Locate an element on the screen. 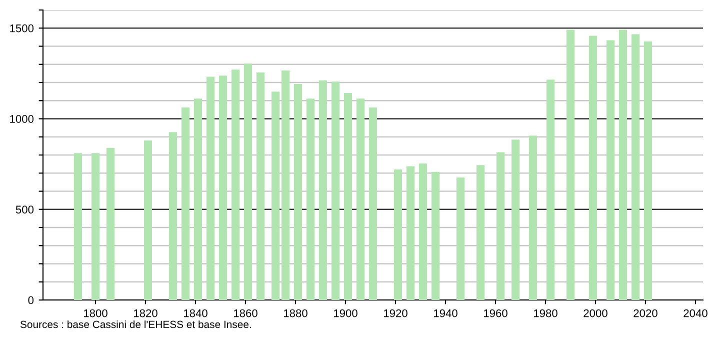 The height and width of the screenshot is (340, 710). x-tick-label: 1900 is located at coordinates (346, 313).